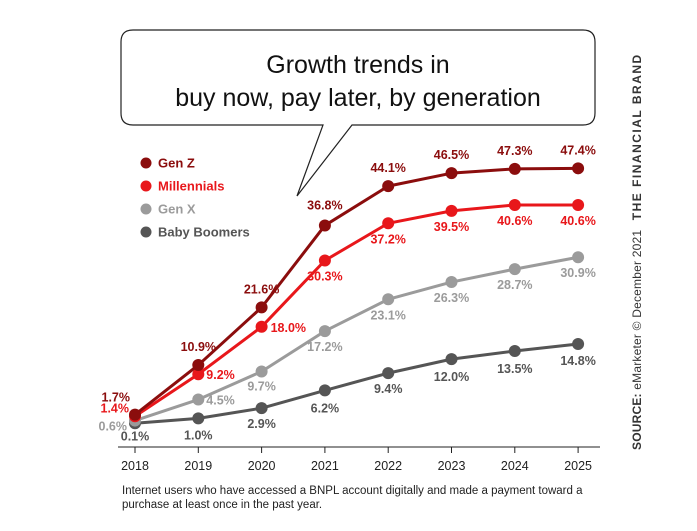 The image size is (697, 531). What do you see at coordinates (387, 315) in the screenshot?
I see `data-label: 23.1%` at bounding box center [387, 315].